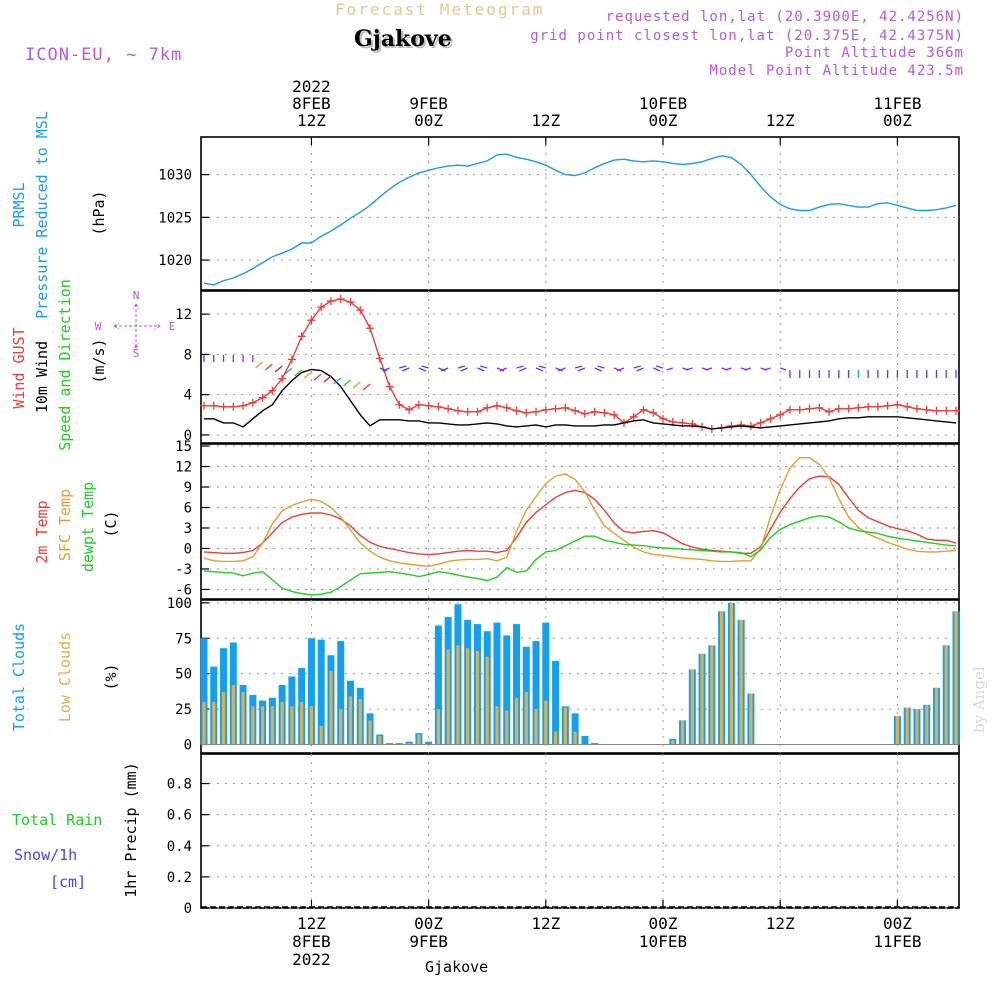 Image resolution: width=1000 pixels, height=1000 pixels. I want to click on top-time-label: 11FEB, so click(897, 103).